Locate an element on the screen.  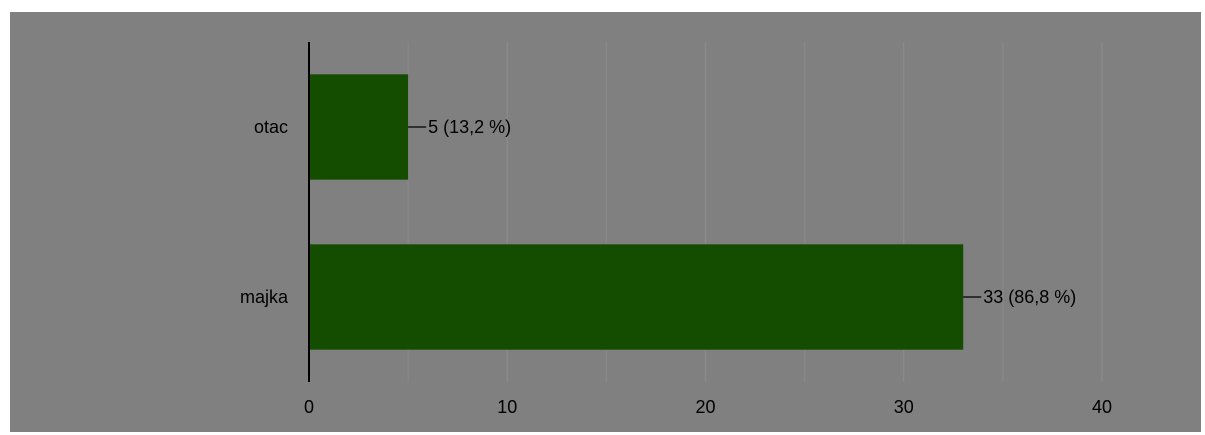
bar-otac is located at coordinates (359, 127).